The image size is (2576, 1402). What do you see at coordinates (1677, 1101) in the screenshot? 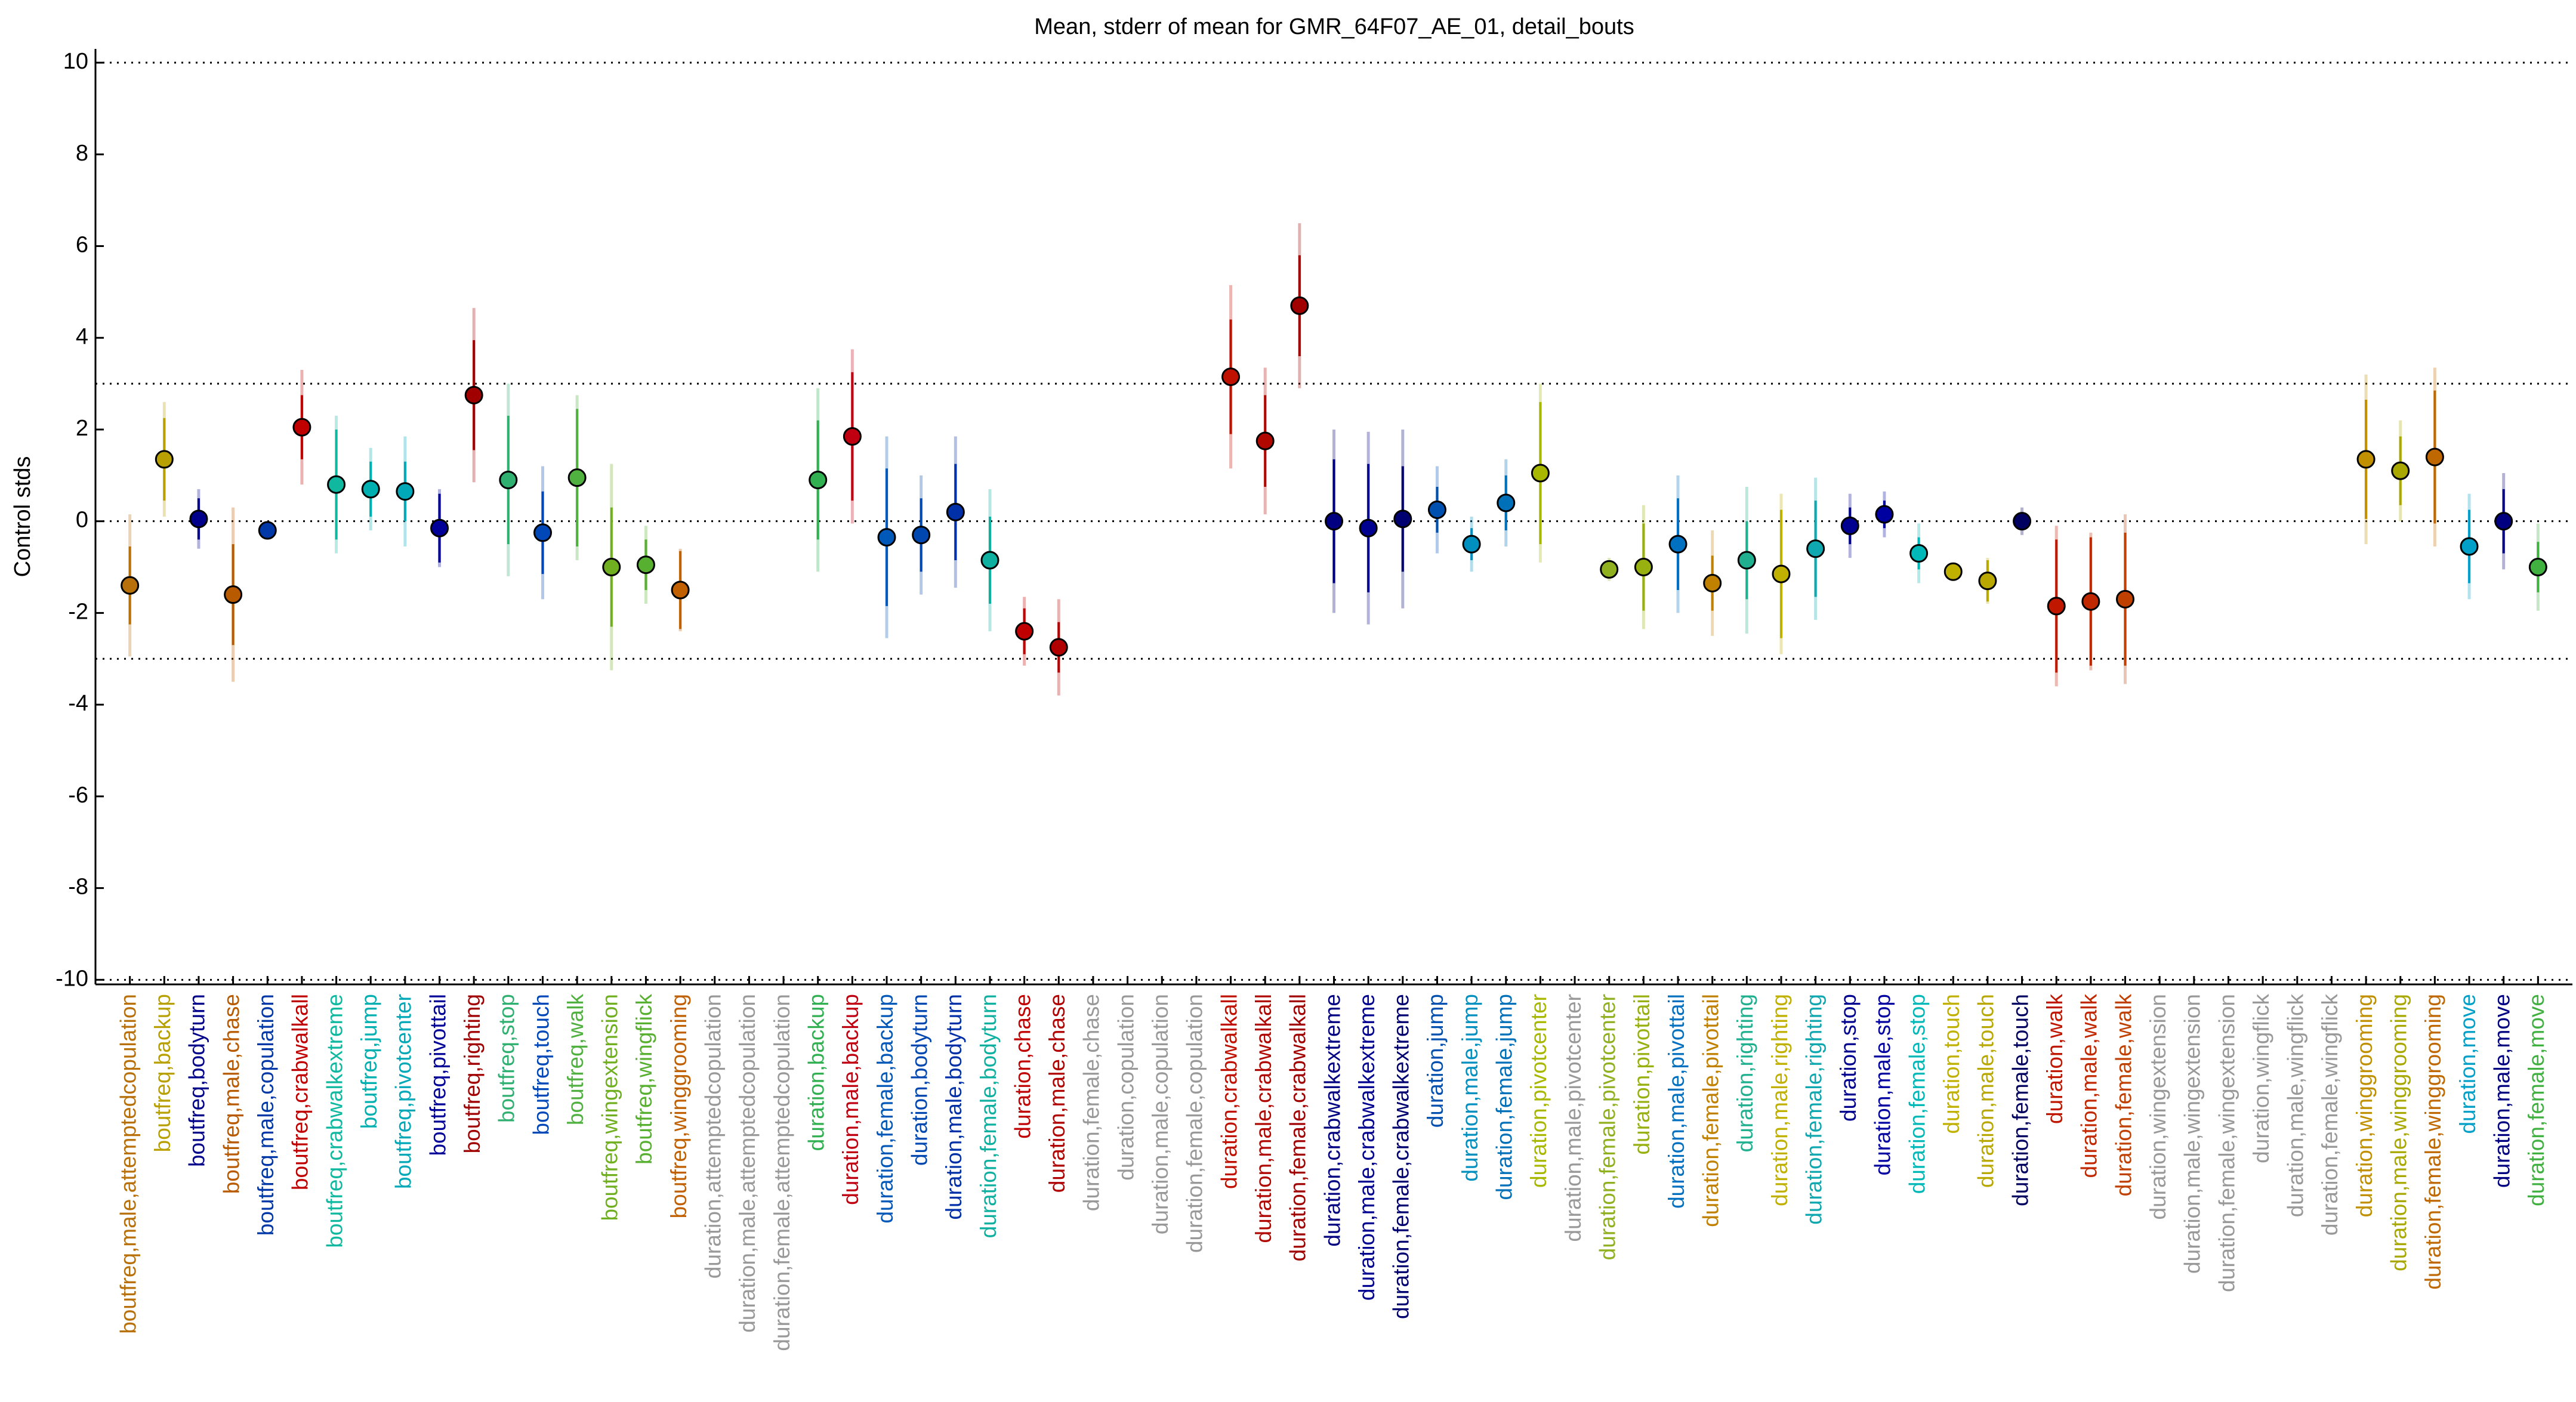
I see `x-tick-label: duration,male,pivottail` at bounding box center [1677, 1101].